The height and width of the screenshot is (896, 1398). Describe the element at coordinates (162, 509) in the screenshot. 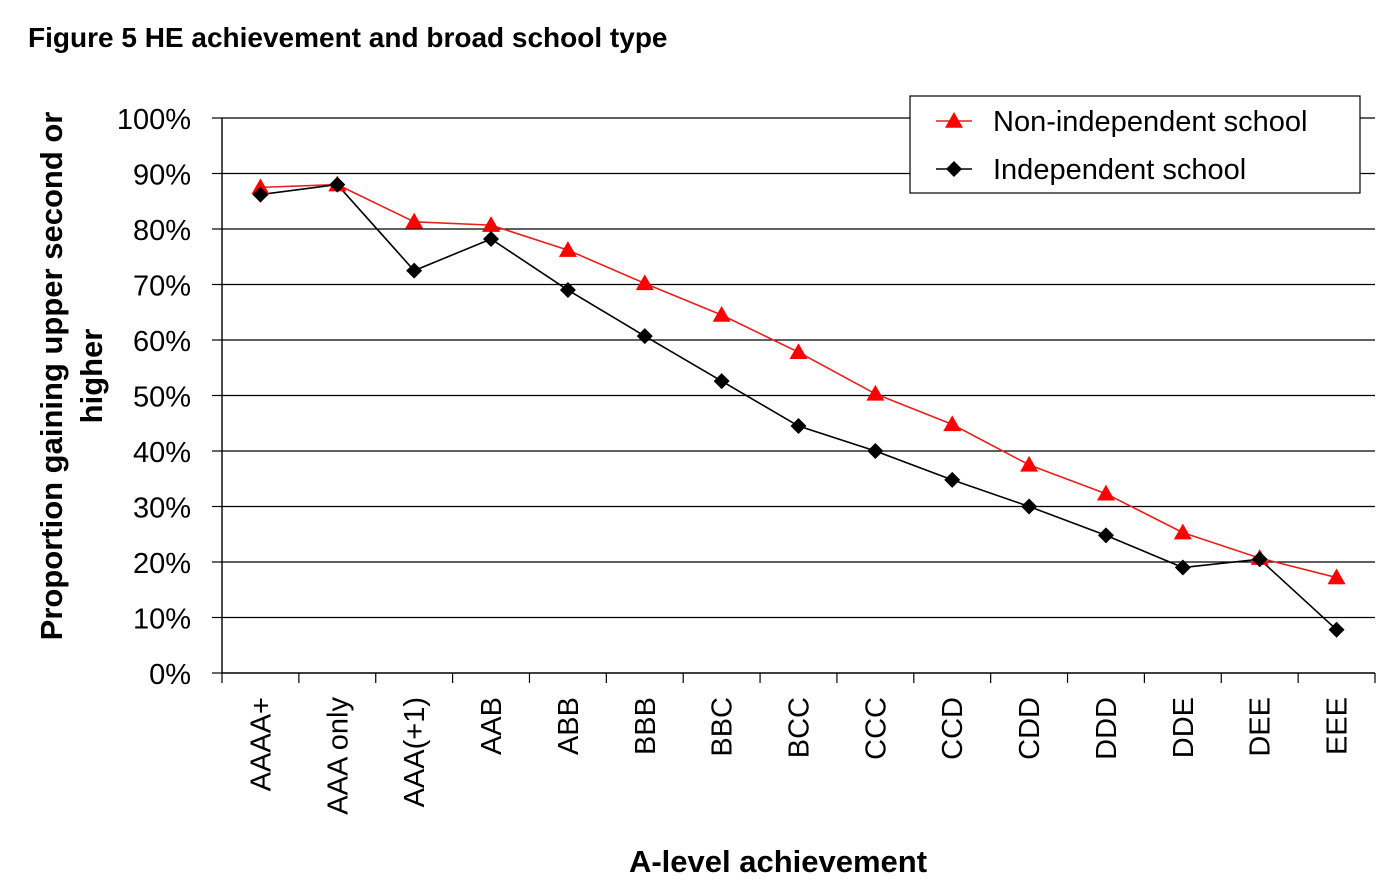

I see `y-tick-label: 30%` at that location.